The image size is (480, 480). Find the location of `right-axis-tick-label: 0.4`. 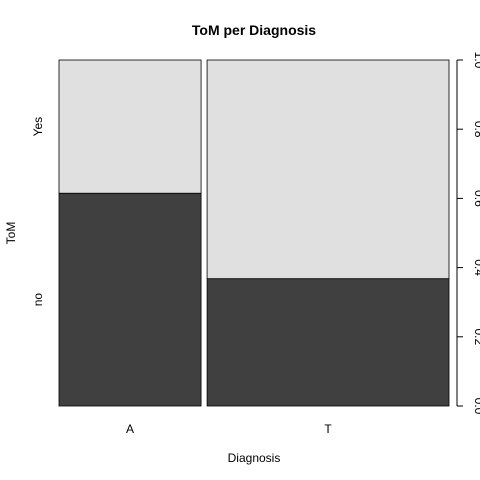

right-axis-tick-label: 0.4 is located at coordinates (476, 267).